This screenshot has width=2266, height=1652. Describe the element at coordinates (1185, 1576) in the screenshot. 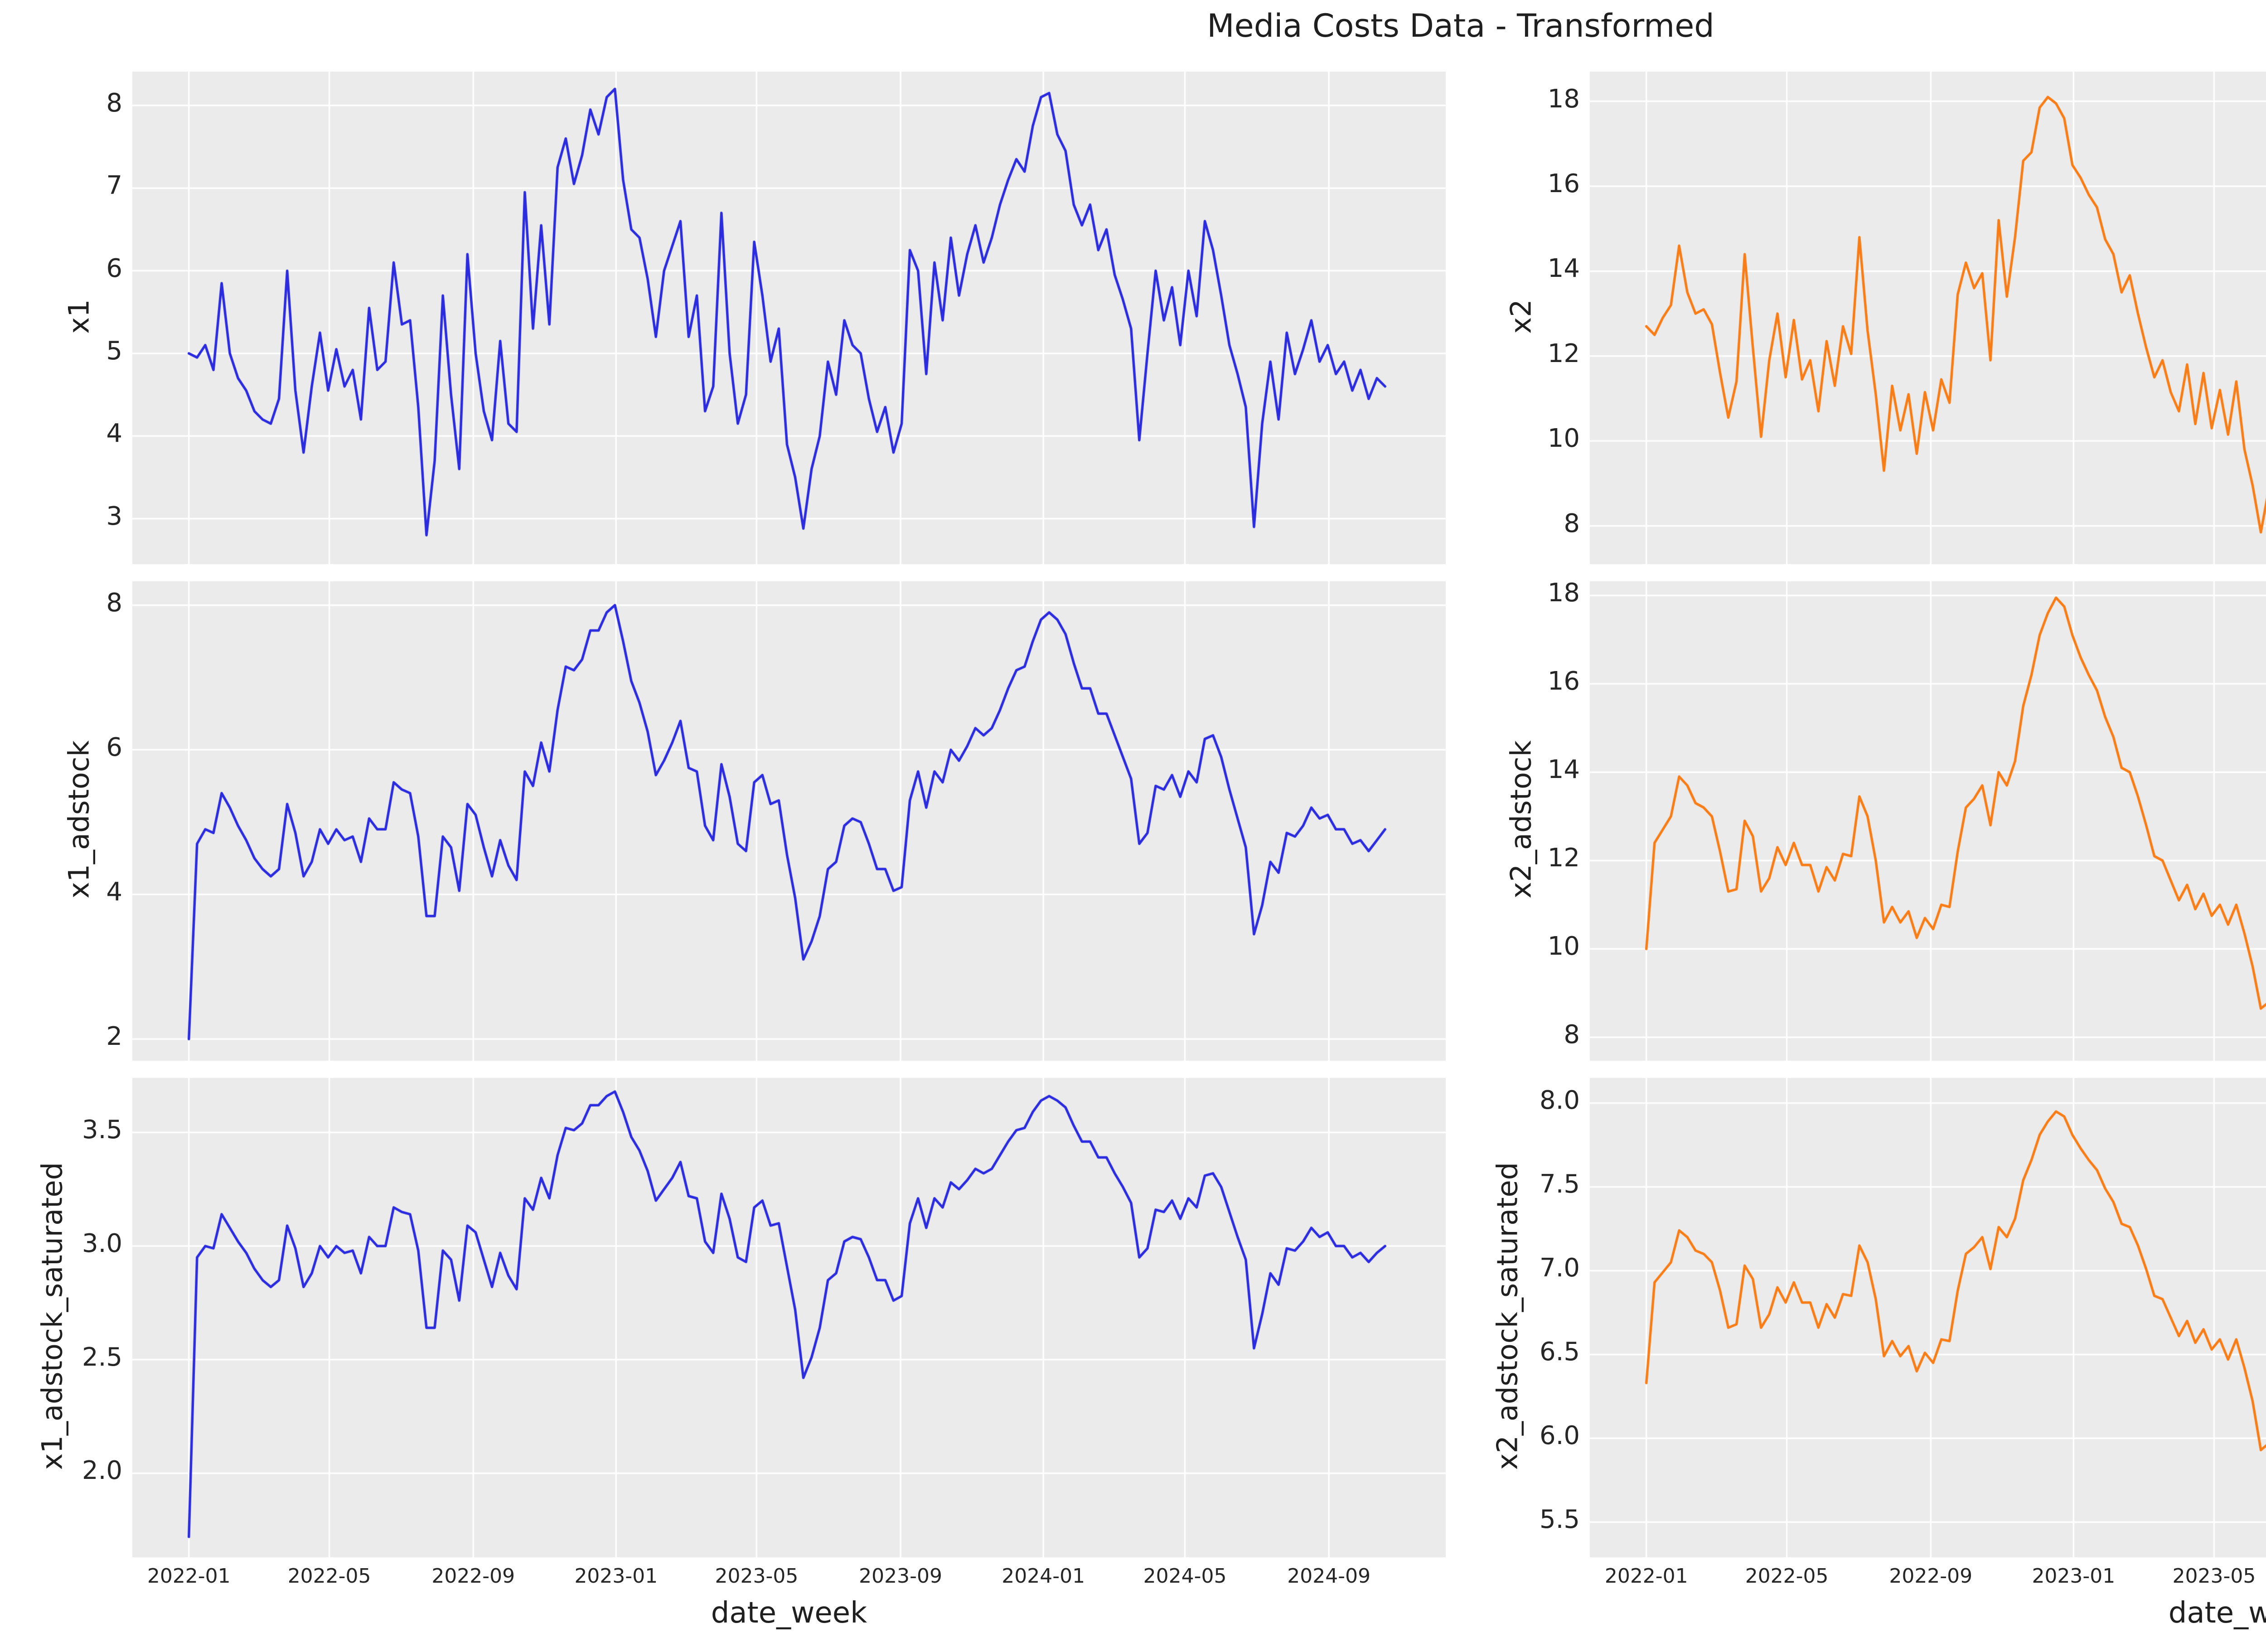

I see `x-tick-label: 2024-05` at that location.